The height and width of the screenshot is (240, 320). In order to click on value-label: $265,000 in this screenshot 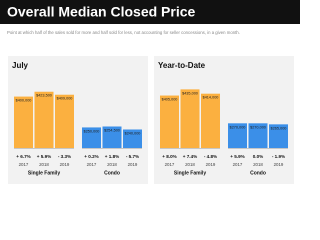, I will do `click(279, 128)`.